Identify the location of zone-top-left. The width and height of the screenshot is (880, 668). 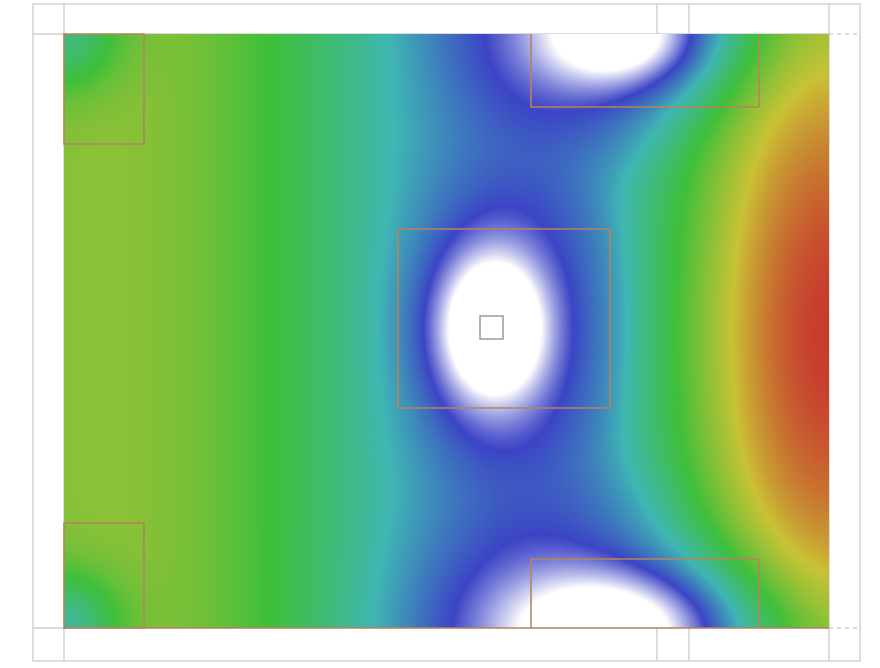
(104, 89).